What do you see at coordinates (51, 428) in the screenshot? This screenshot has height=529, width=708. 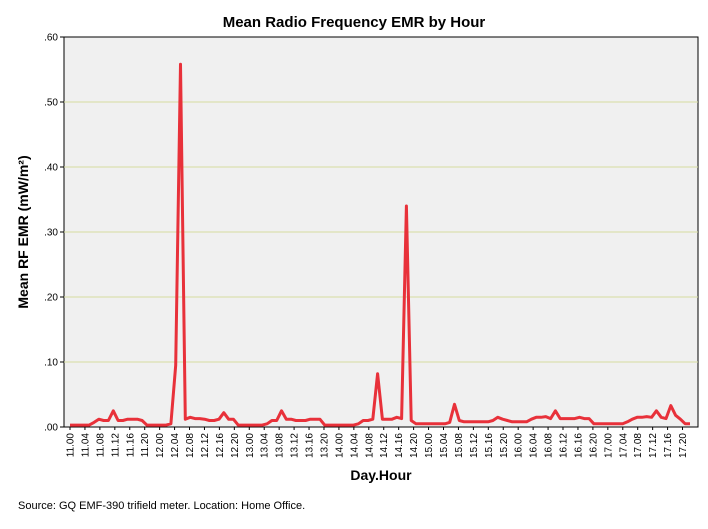 I see `y-tick-label: .00` at bounding box center [51, 428].